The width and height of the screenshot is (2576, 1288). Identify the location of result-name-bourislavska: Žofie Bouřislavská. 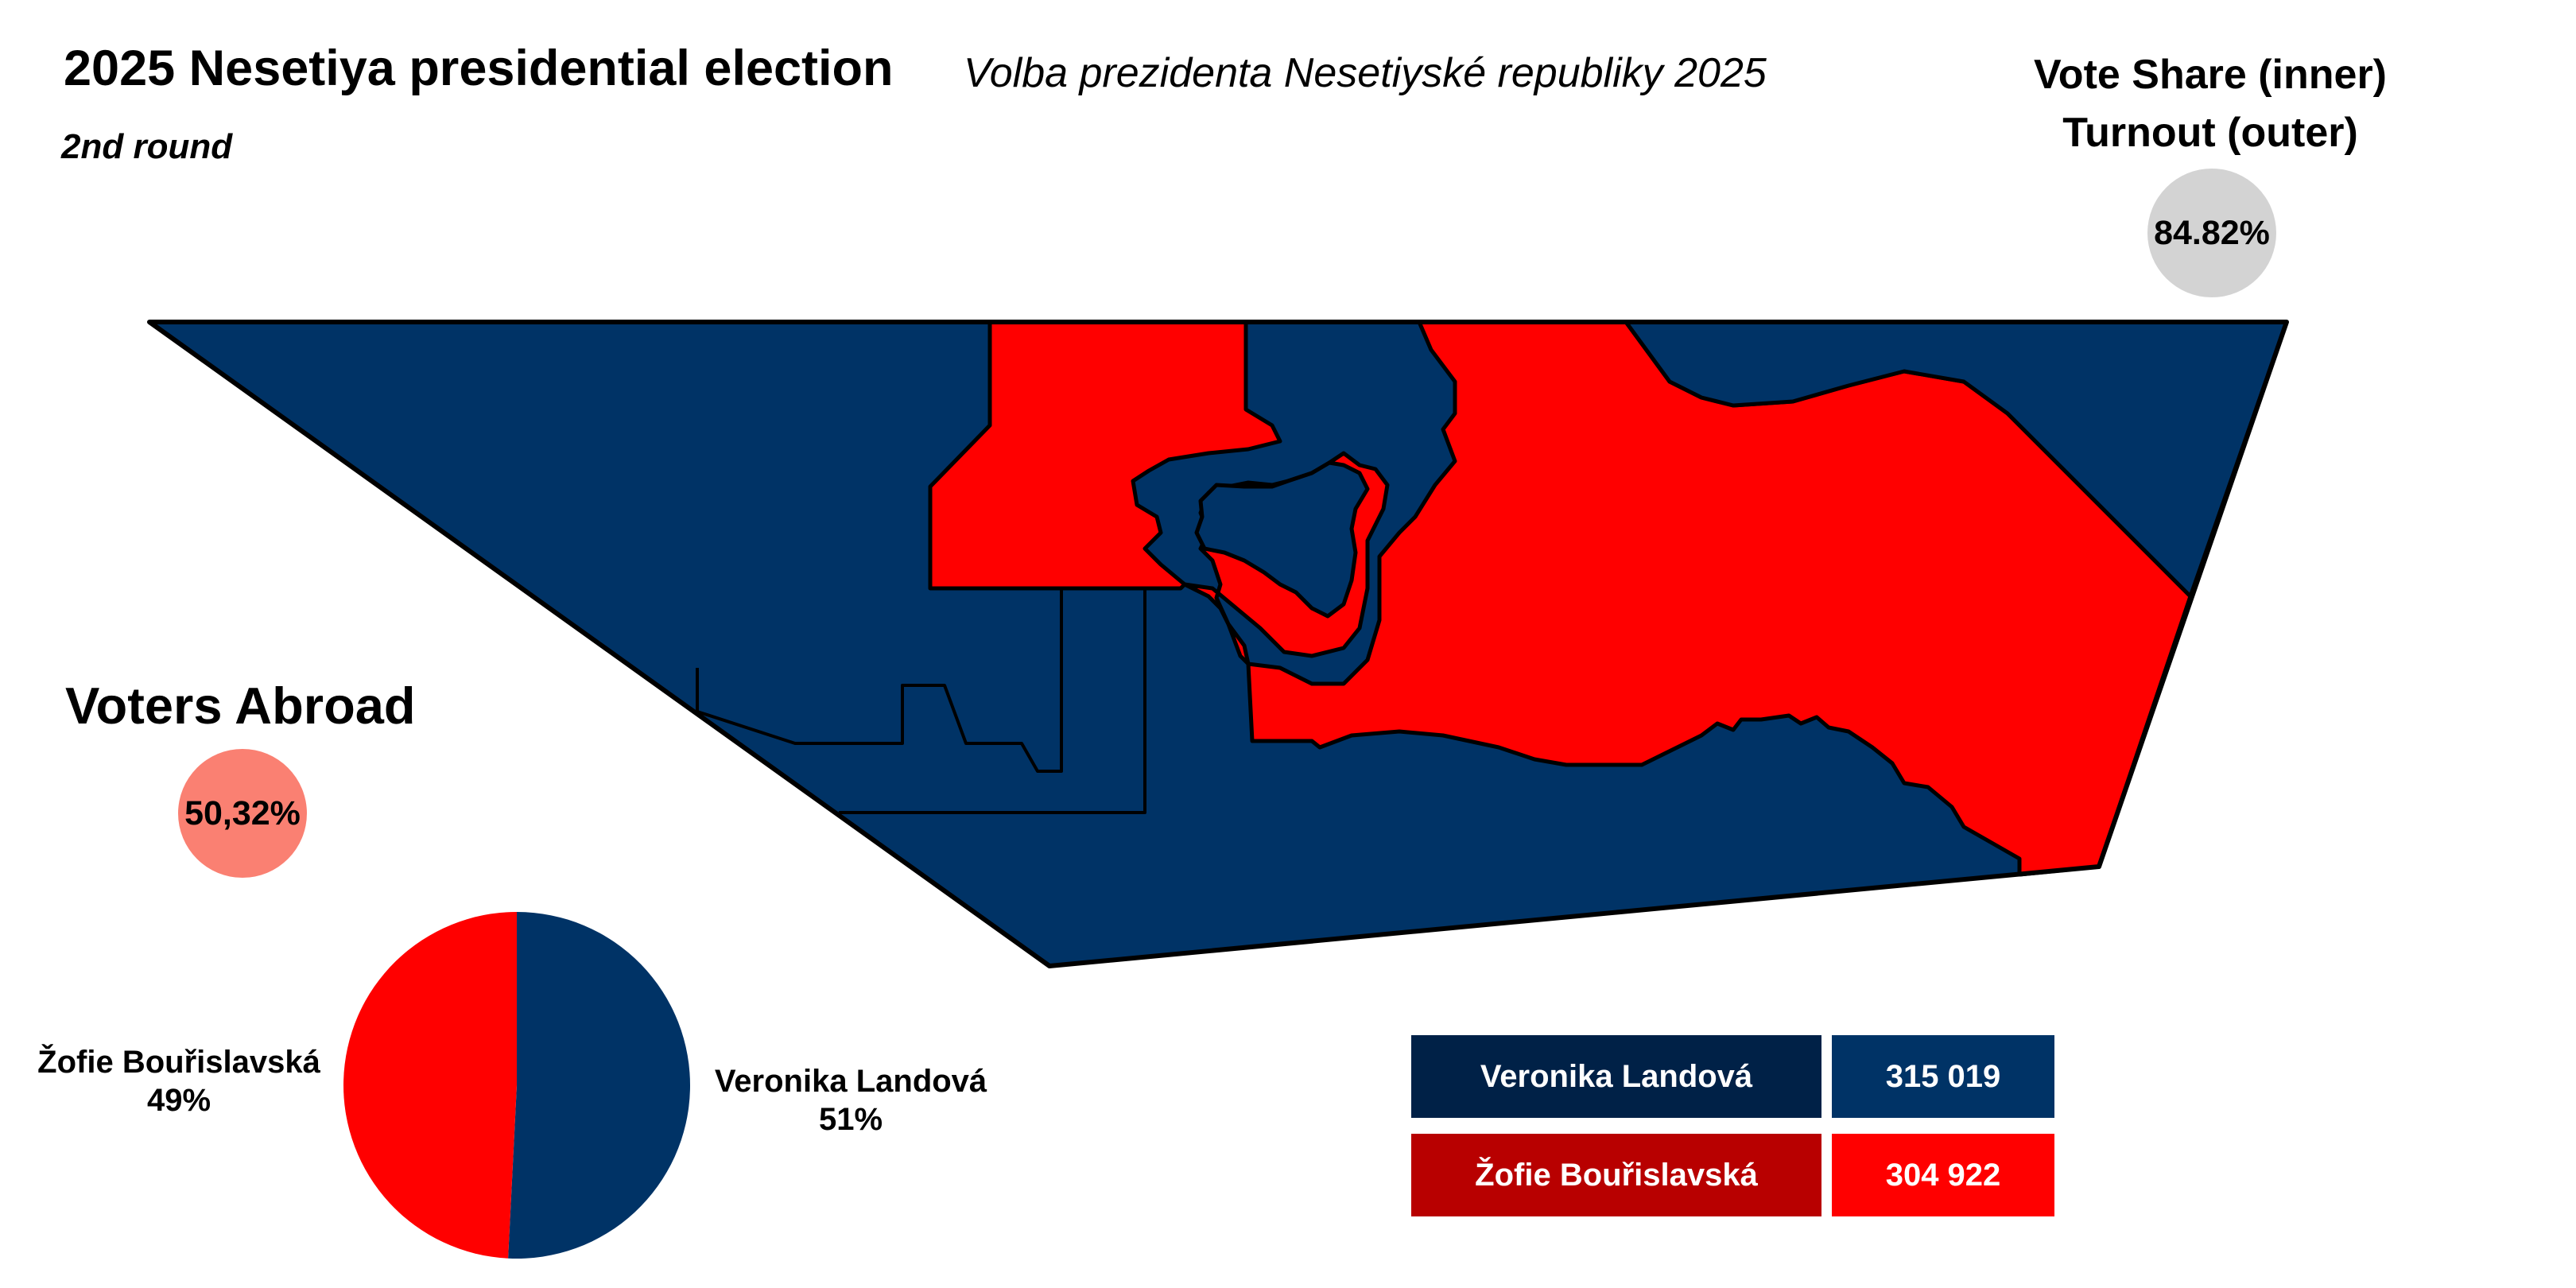
(1616, 1175).